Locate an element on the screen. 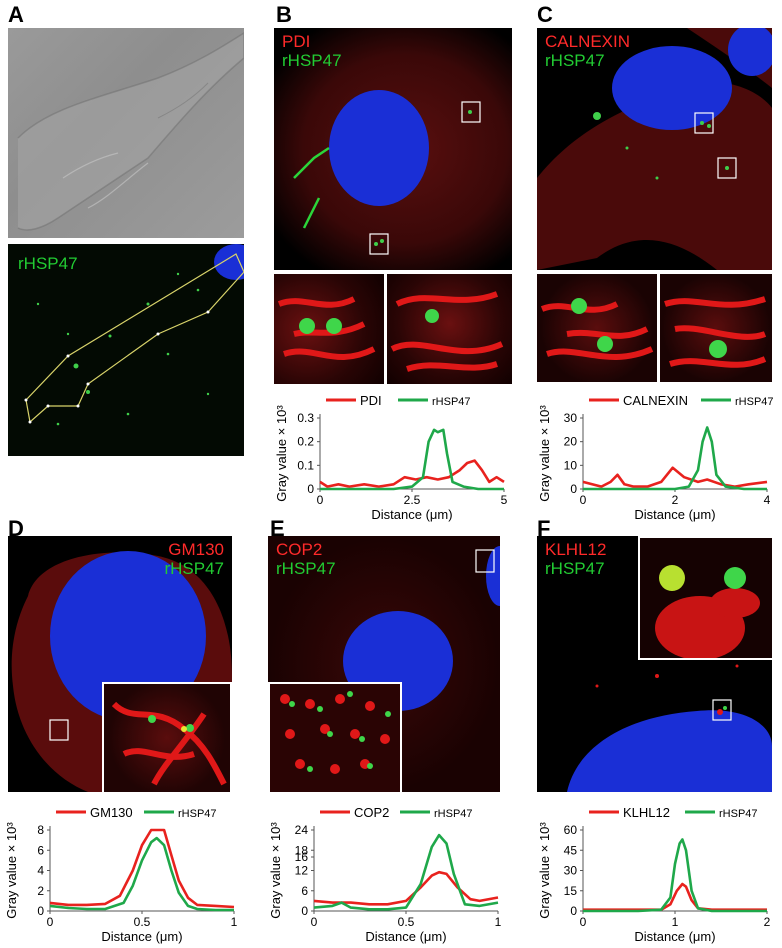 The image size is (782, 948). chart-b-xlabel: Distance (μm) is located at coordinates (411, 514).